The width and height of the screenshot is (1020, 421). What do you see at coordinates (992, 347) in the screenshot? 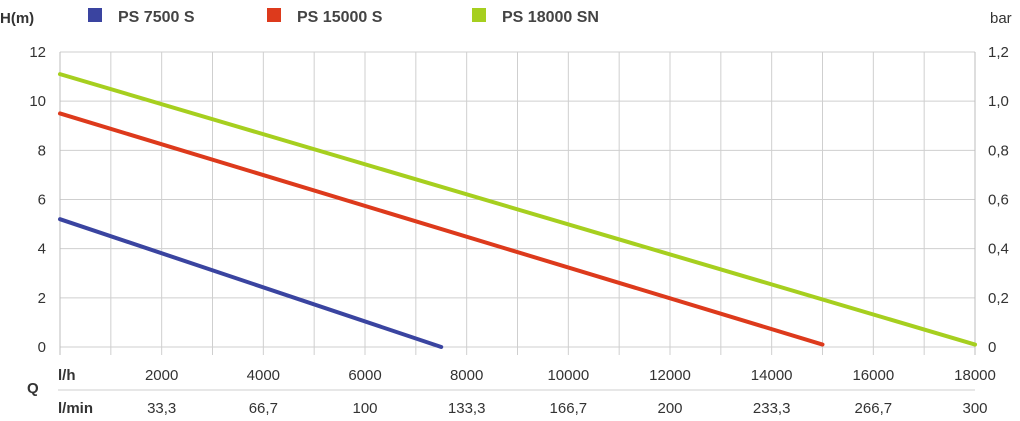
I see `y-right-tick-label: 0` at bounding box center [992, 347].